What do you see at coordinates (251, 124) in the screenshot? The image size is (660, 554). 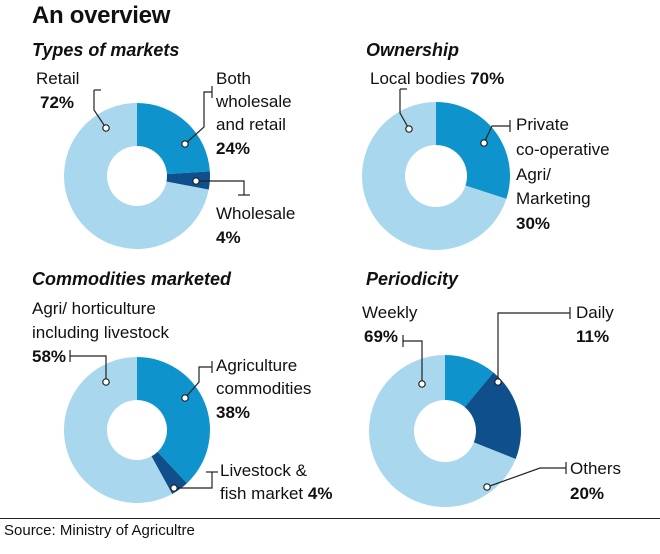 I see `label-both-3: and retail` at bounding box center [251, 124].